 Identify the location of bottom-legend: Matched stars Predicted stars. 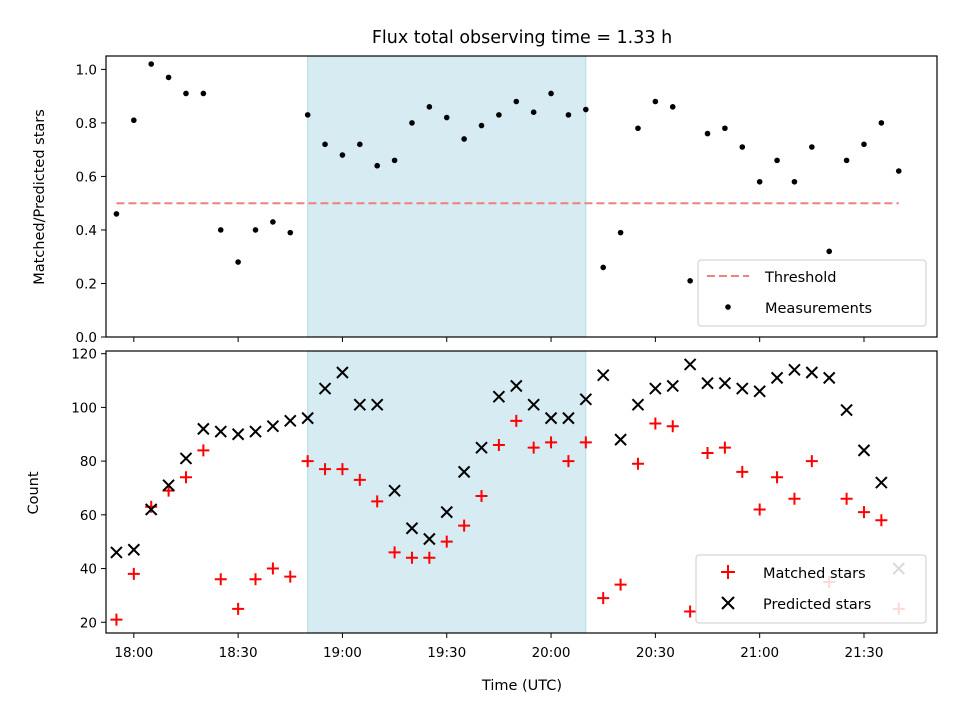
(811, 589).